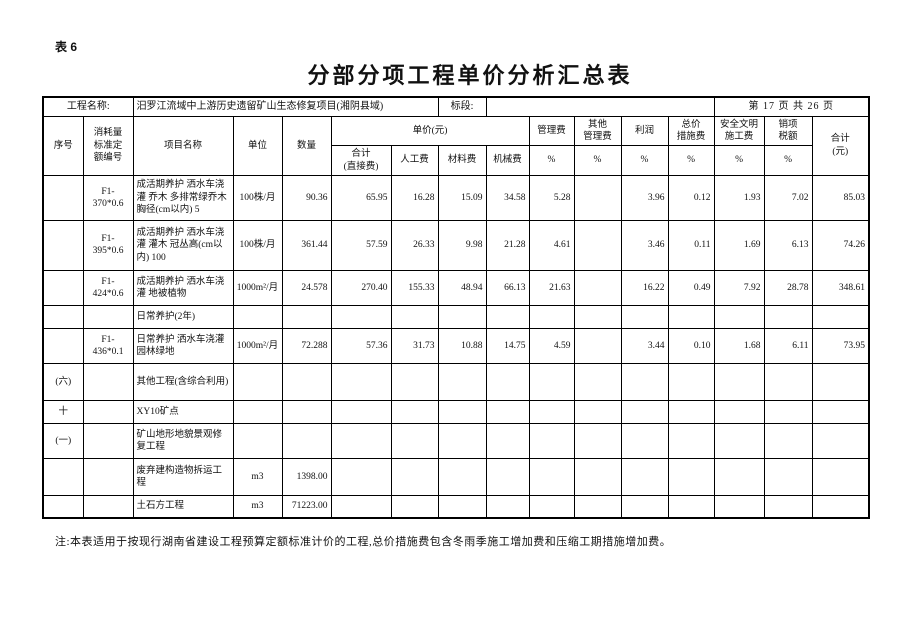 Image resolution: width=900 pixels, height=636 pixels. I want to click on cell-direct, so click(361, 506).